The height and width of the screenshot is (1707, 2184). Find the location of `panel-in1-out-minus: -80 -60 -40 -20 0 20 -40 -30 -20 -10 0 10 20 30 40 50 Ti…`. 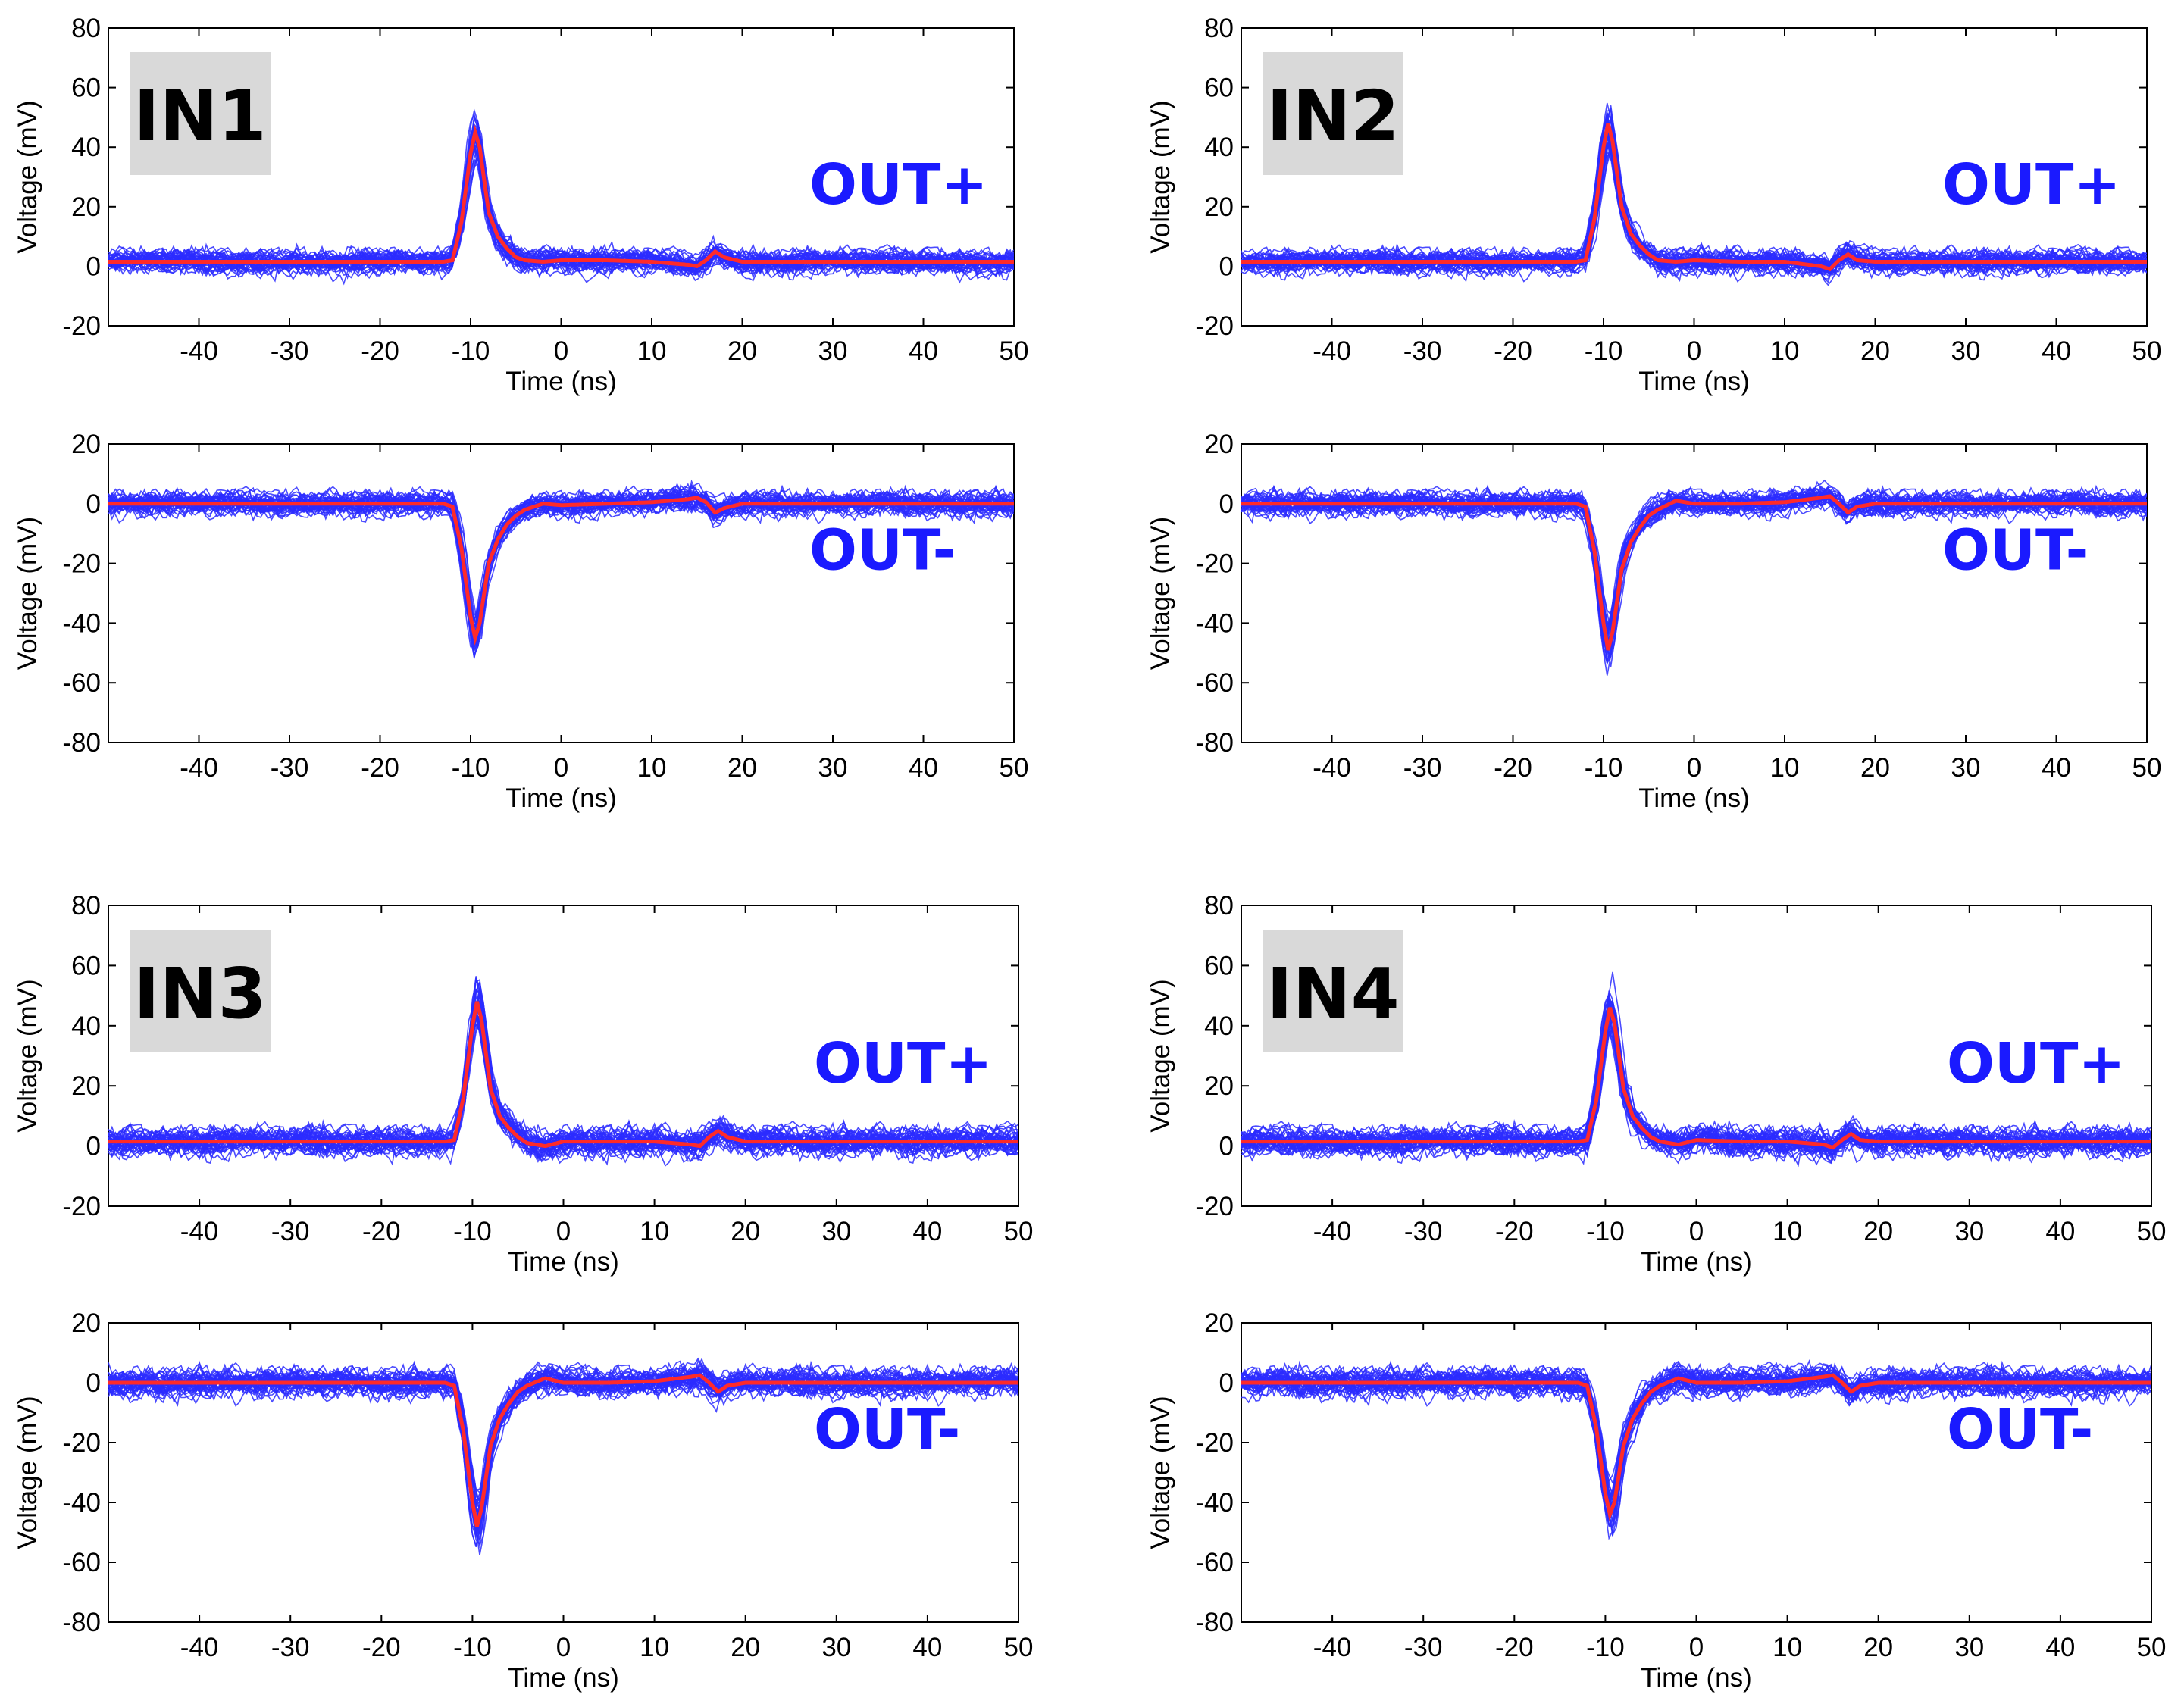

panel-in1-out-minus: -80 -60 -40 -20 0 20 -40 -30 -20 -10 0 10 20 30 40 50 Ti… is located at coordinates (520, 621).